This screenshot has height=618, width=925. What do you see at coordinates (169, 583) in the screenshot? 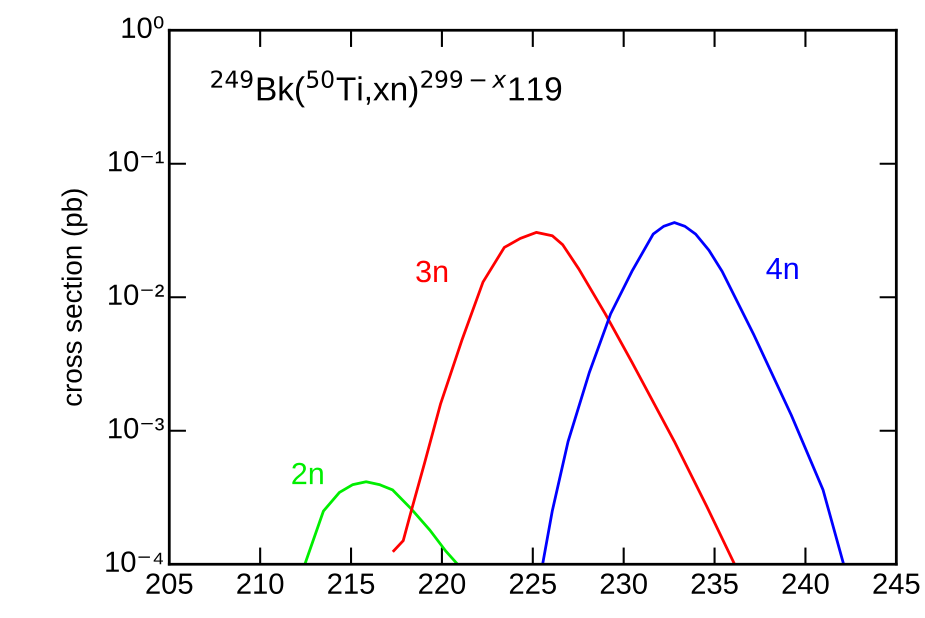
I see `x-tick-label: 205` at bounding box center [169, 583].